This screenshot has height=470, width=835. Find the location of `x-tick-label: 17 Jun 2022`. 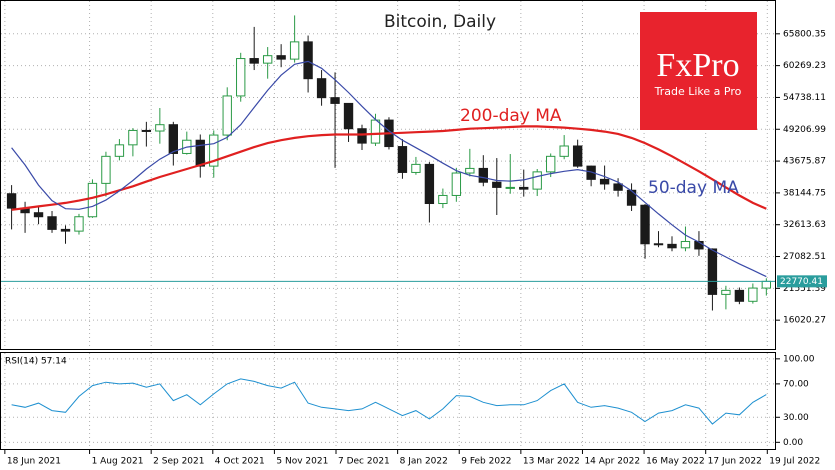

x-tick-label: 17 Jun 2022 is located at coordinates (735, 462).